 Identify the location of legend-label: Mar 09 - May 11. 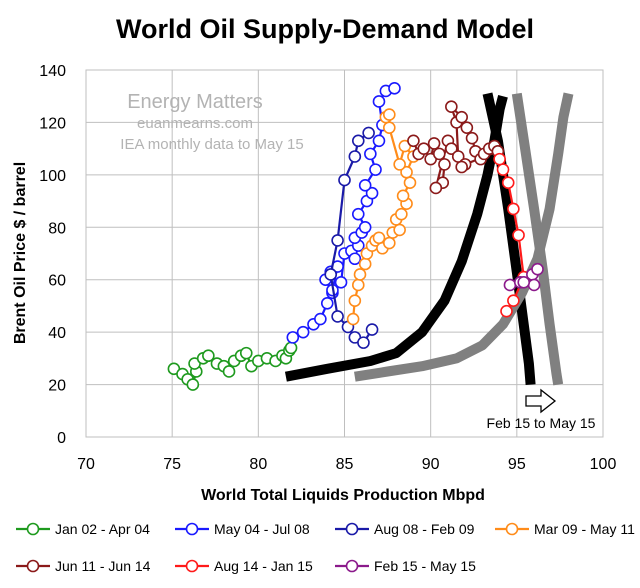
(584, 529).